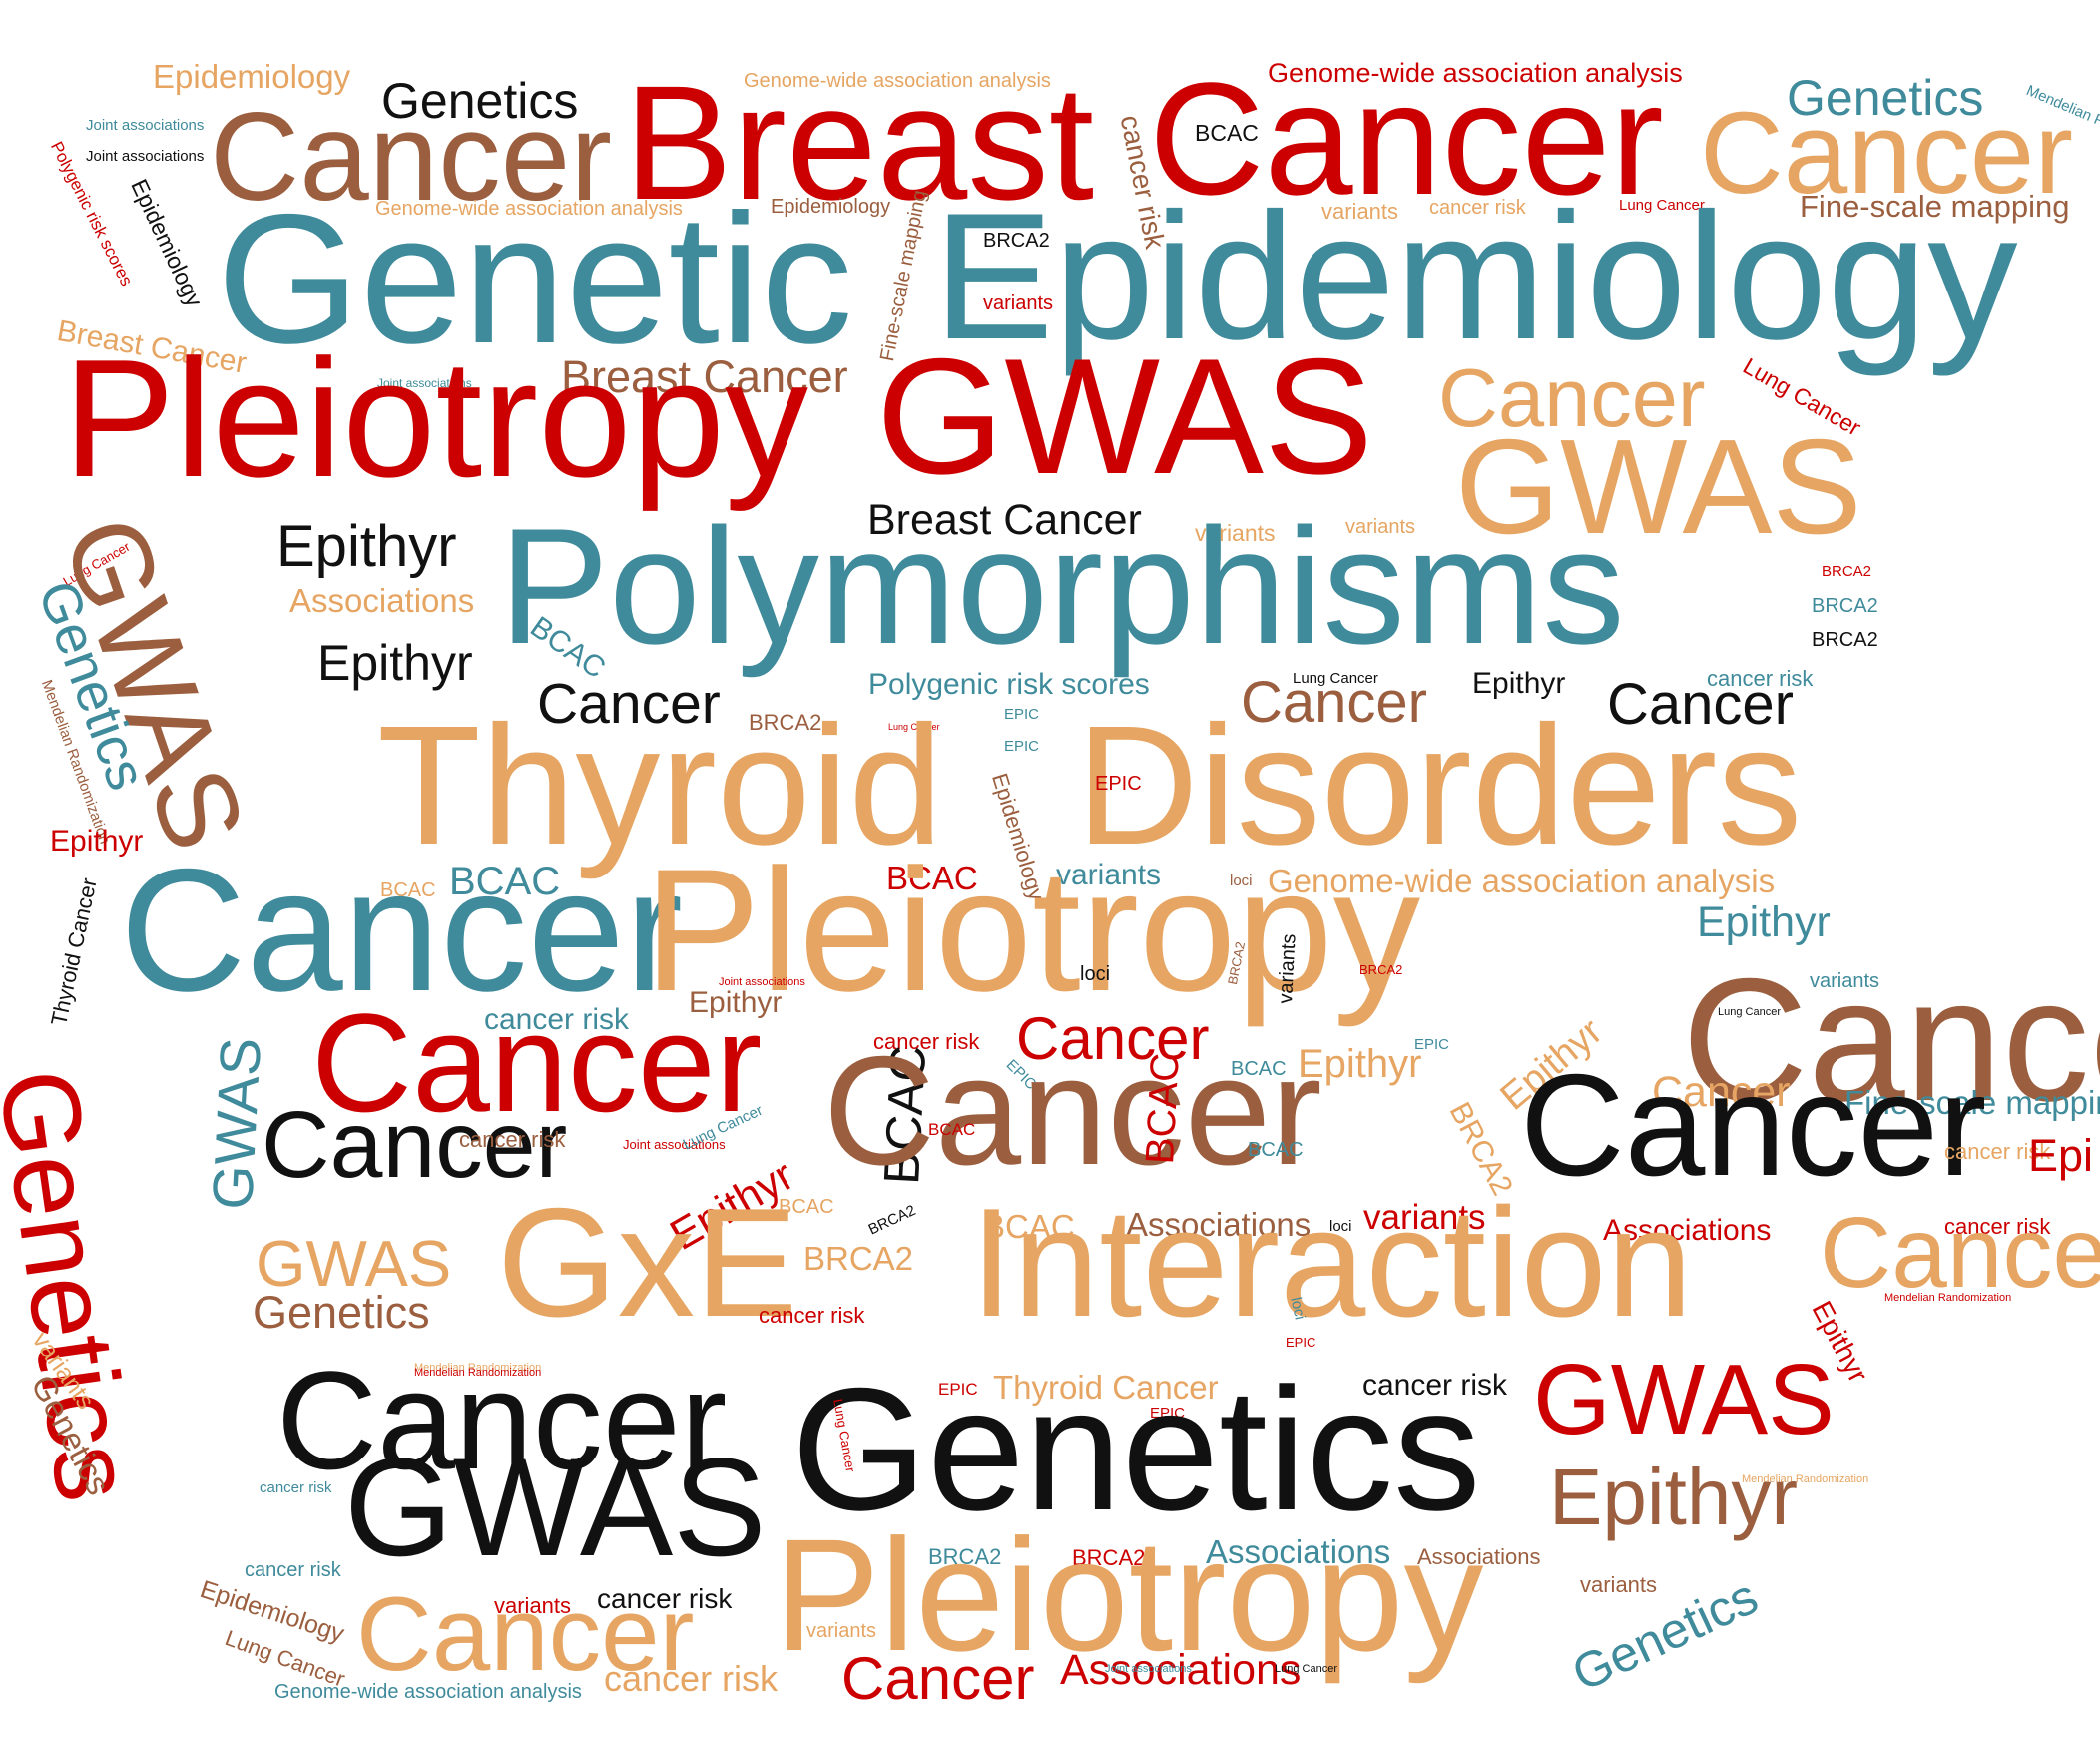  I want to click on word-disorders: Disorders, so click(1439, 785).